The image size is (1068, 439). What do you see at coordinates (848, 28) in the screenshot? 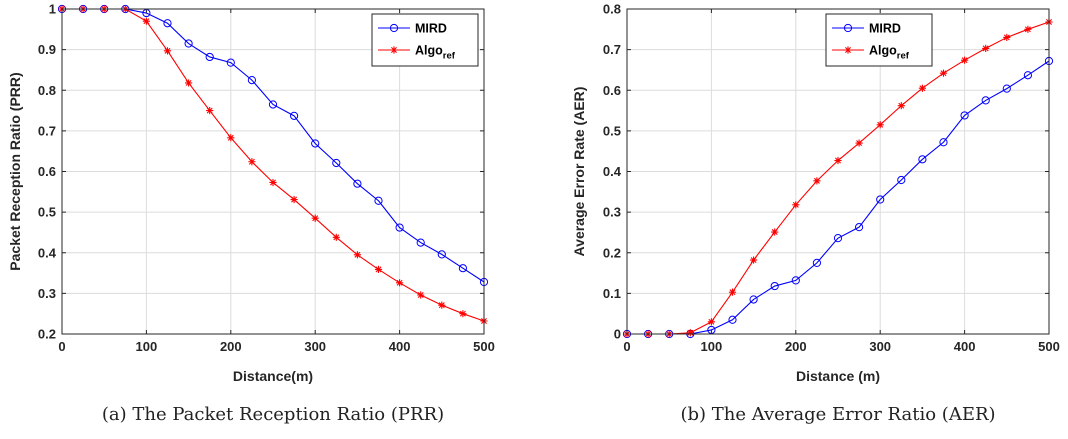
I see `aer-legend-item-mird-marker` at bounding box center [848, 28].